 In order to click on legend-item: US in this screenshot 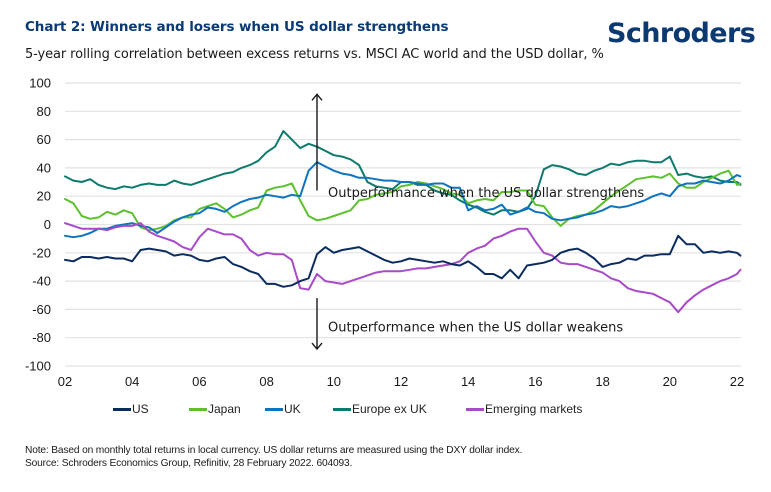, I will do `click(131, 409)`.